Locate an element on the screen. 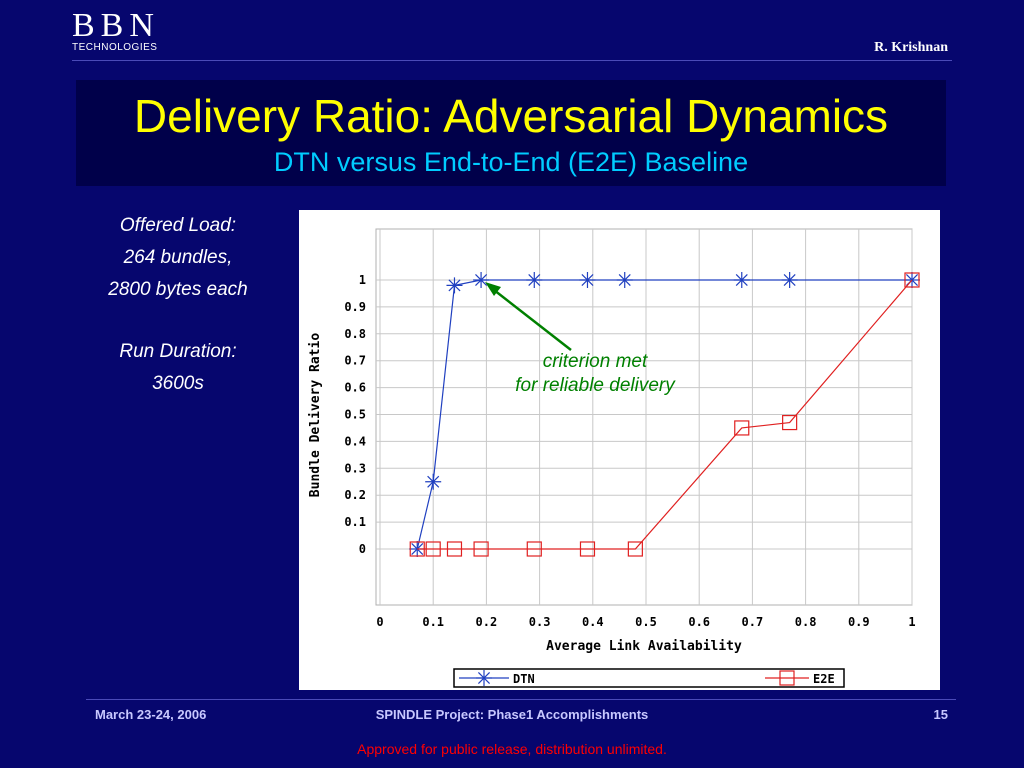  author-name: R. Krishnan is located at coordinates (911, 47).